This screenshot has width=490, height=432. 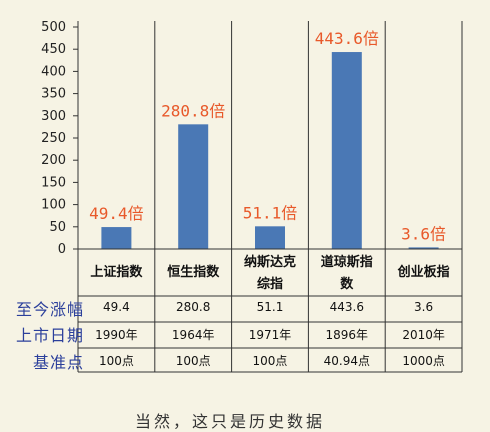 What do you see at coordinates (116, 307) in the screenshot?
I see `table-cell: 49.4` at bounding box center [116, 307].